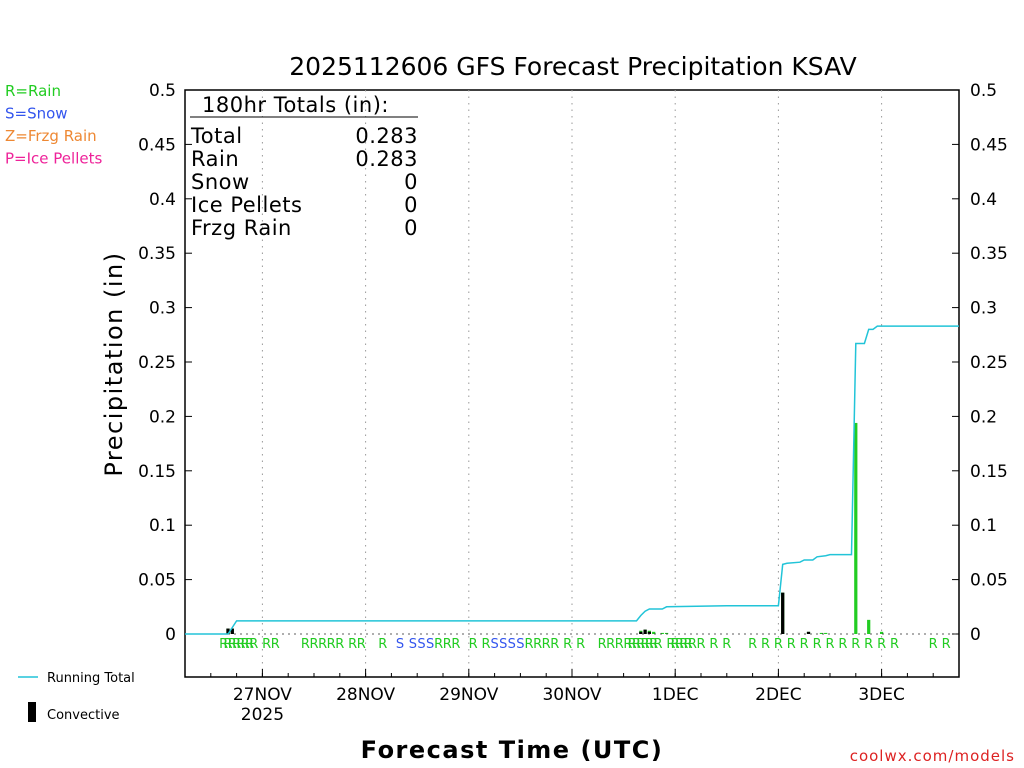 The height and width of the screenshot is (768, 1024). I want to click on y-tick-label-left: 0, so click(170, 635).